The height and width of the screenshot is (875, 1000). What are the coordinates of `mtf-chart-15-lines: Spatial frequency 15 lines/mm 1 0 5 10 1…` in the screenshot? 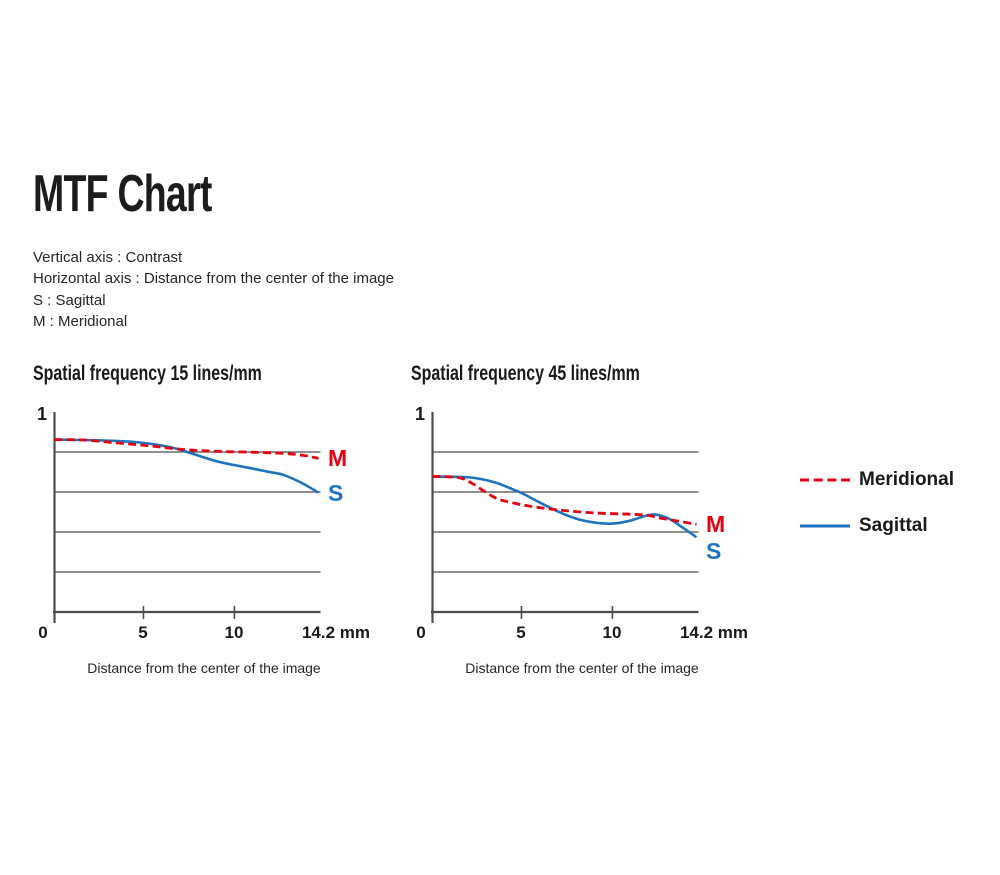 It's located at (223, 525).